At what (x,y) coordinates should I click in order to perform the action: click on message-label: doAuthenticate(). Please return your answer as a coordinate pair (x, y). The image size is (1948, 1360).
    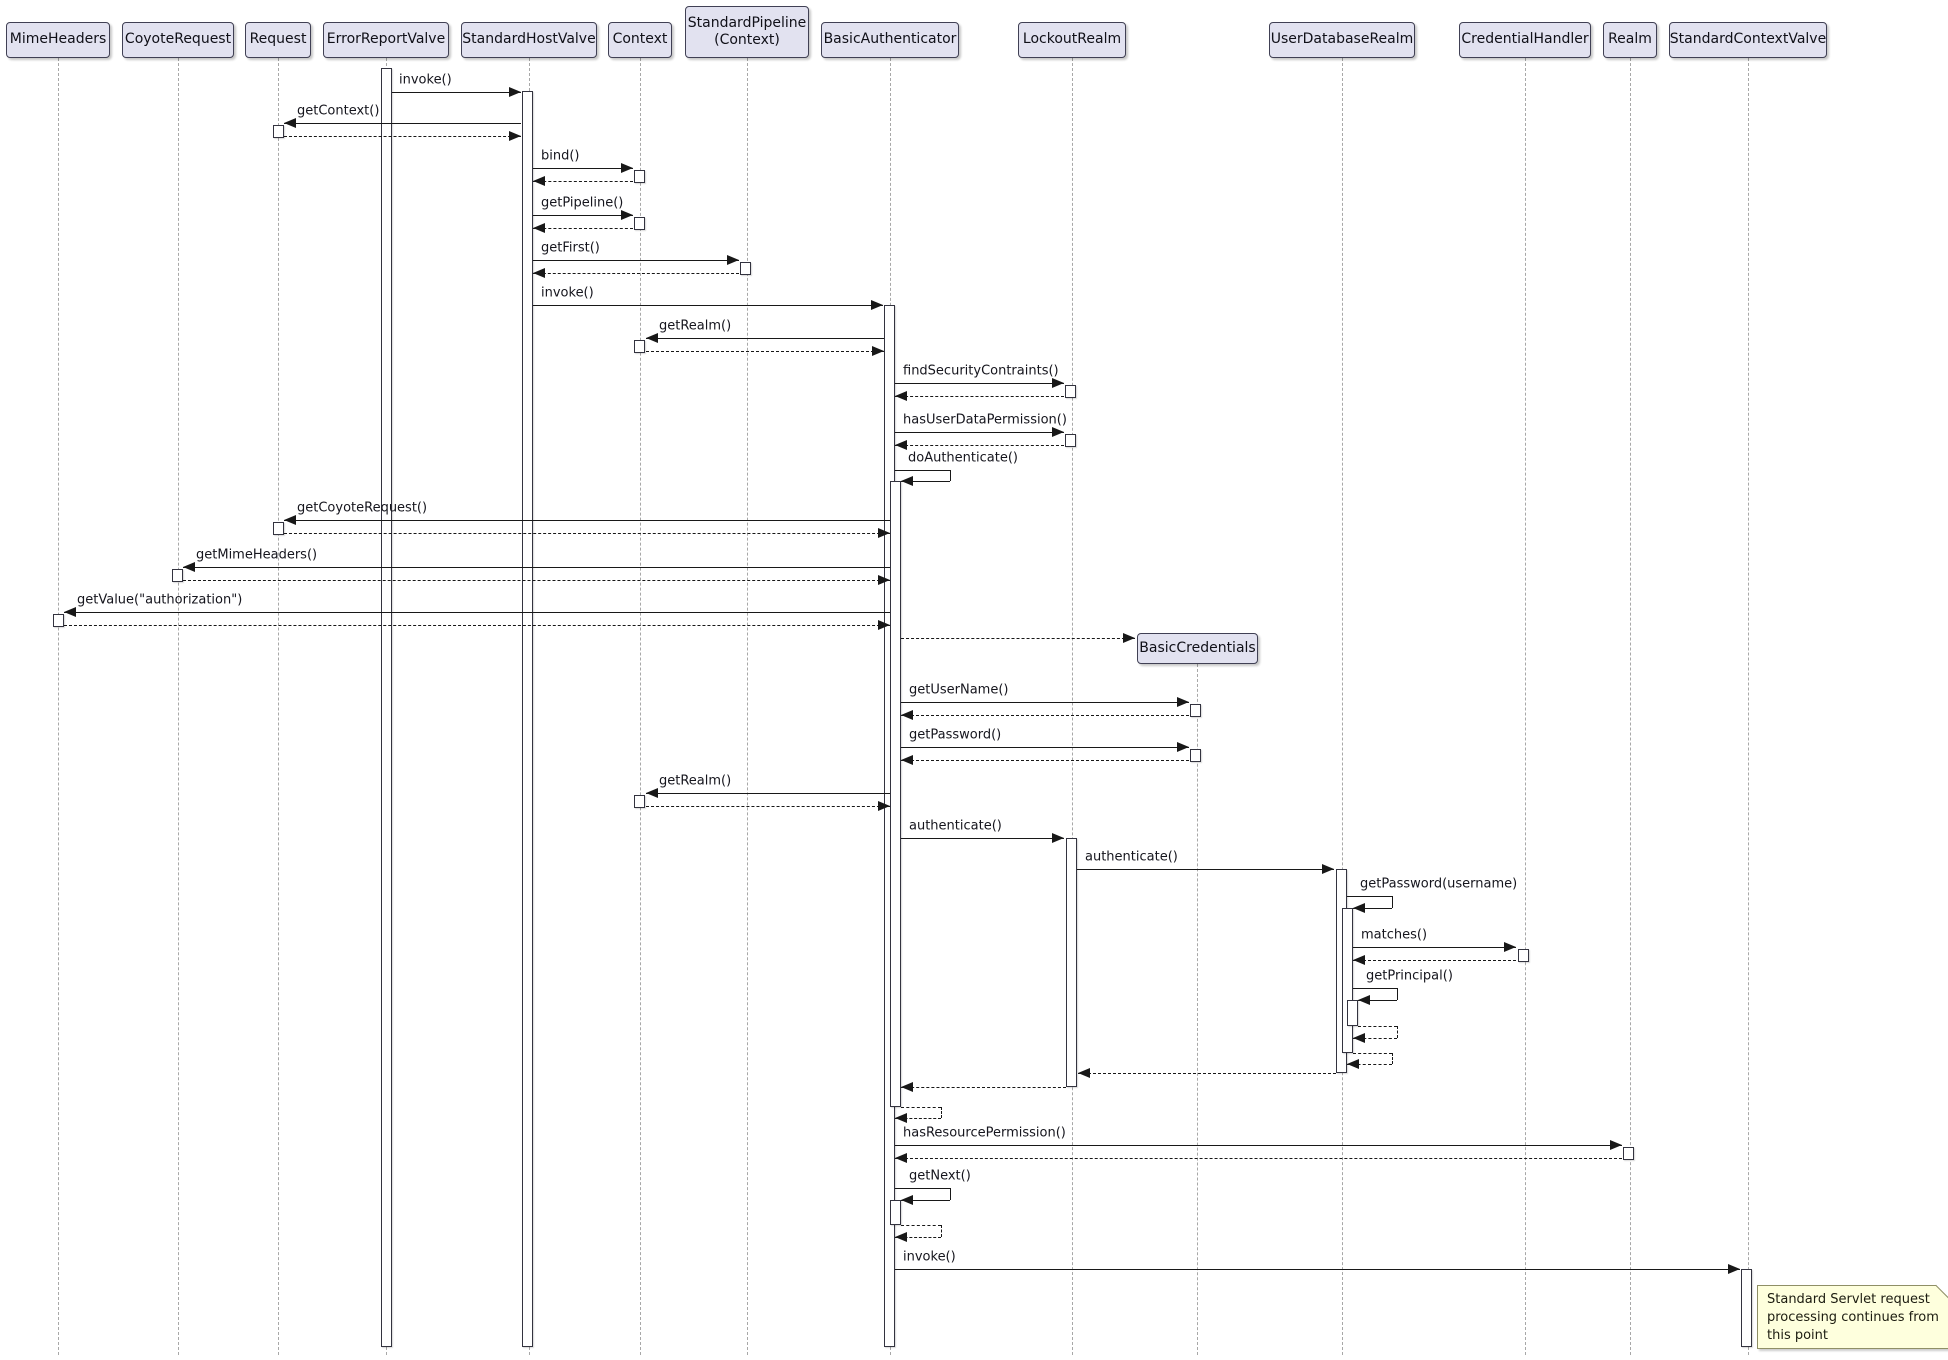
    Looking at the image, I should click on (963, 458).